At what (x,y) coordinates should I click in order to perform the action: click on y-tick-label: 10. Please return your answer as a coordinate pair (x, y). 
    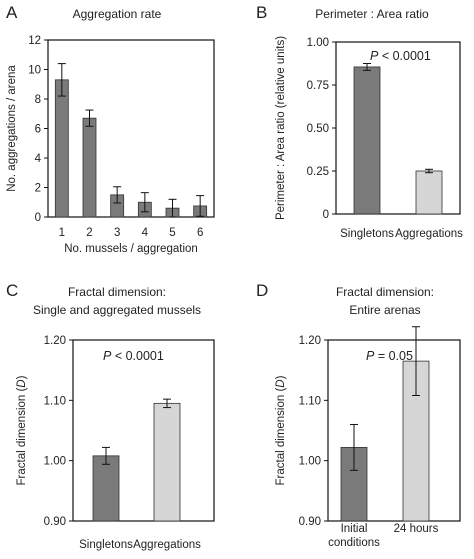
    Looking at the image, I should click on (34, 71).